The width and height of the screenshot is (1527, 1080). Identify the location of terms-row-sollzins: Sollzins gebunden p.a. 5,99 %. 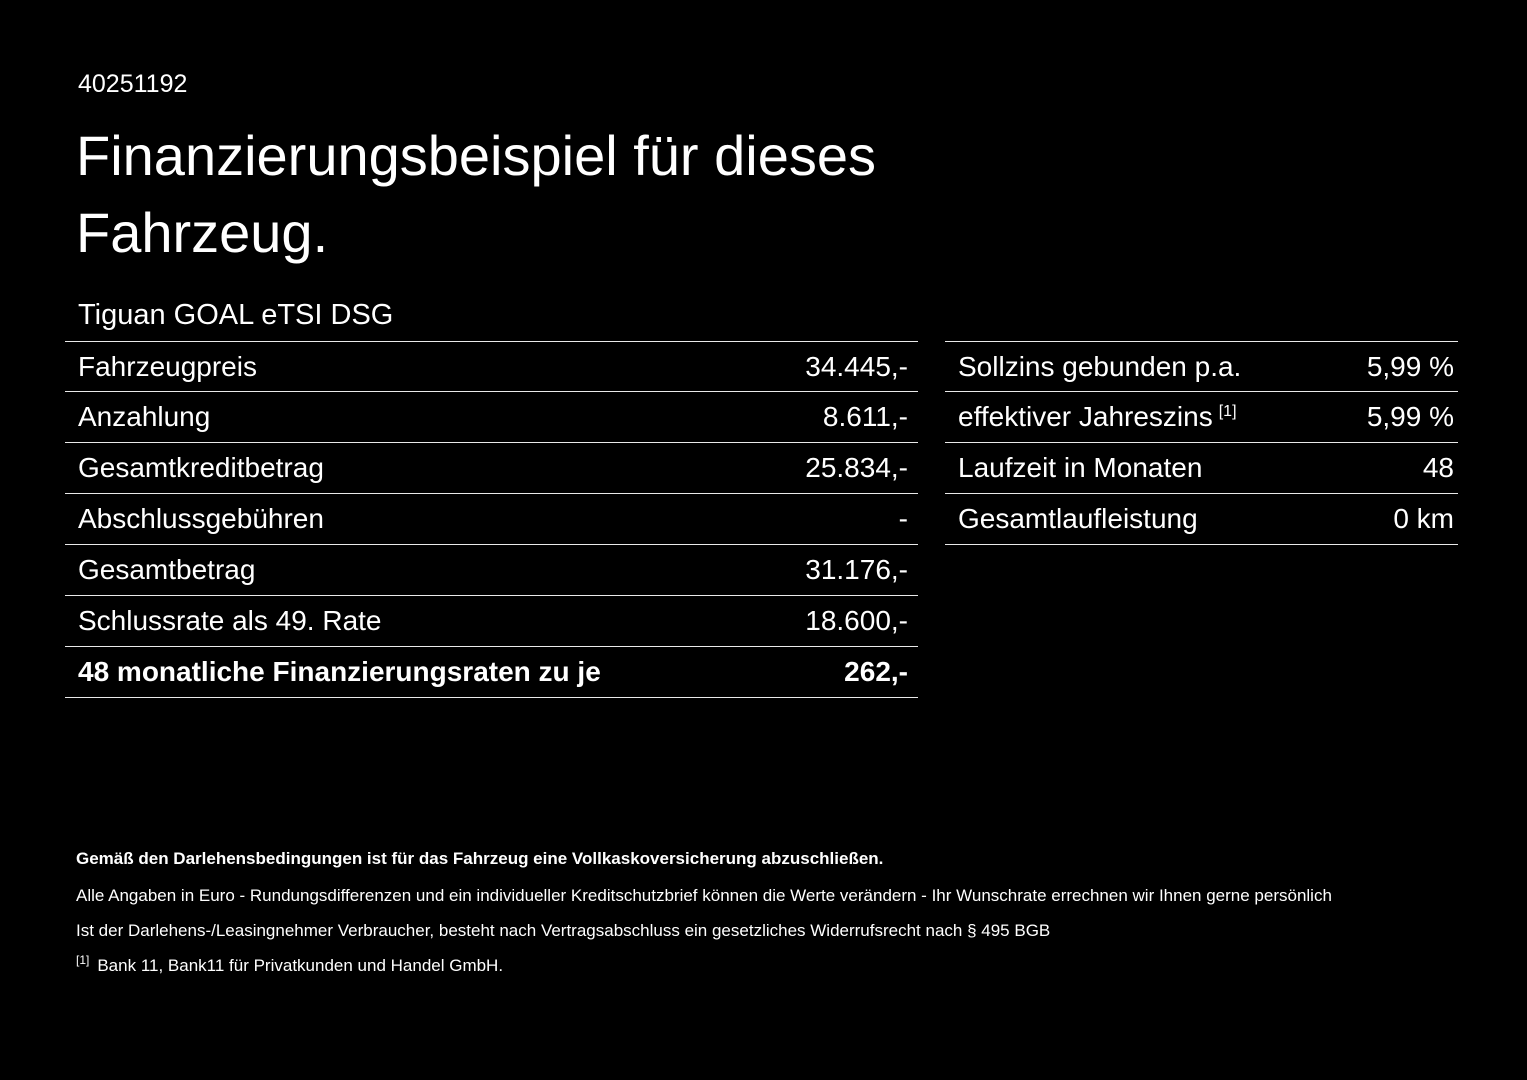
(1201, 366).